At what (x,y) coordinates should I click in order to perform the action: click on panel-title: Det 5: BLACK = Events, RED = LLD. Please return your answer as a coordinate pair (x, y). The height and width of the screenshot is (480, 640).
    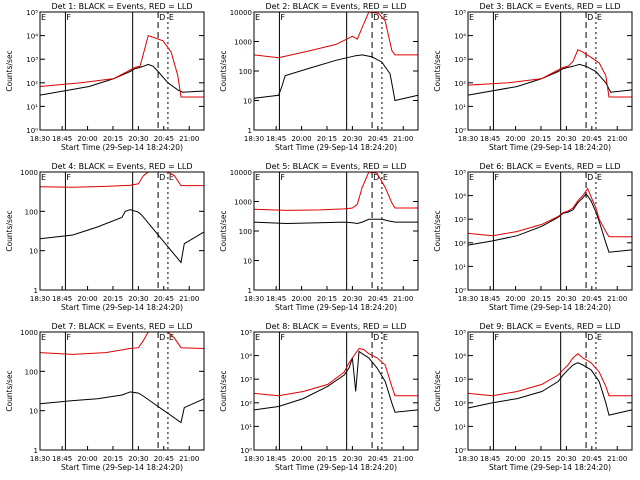
    Looking at the image, I should click on (336, 166).